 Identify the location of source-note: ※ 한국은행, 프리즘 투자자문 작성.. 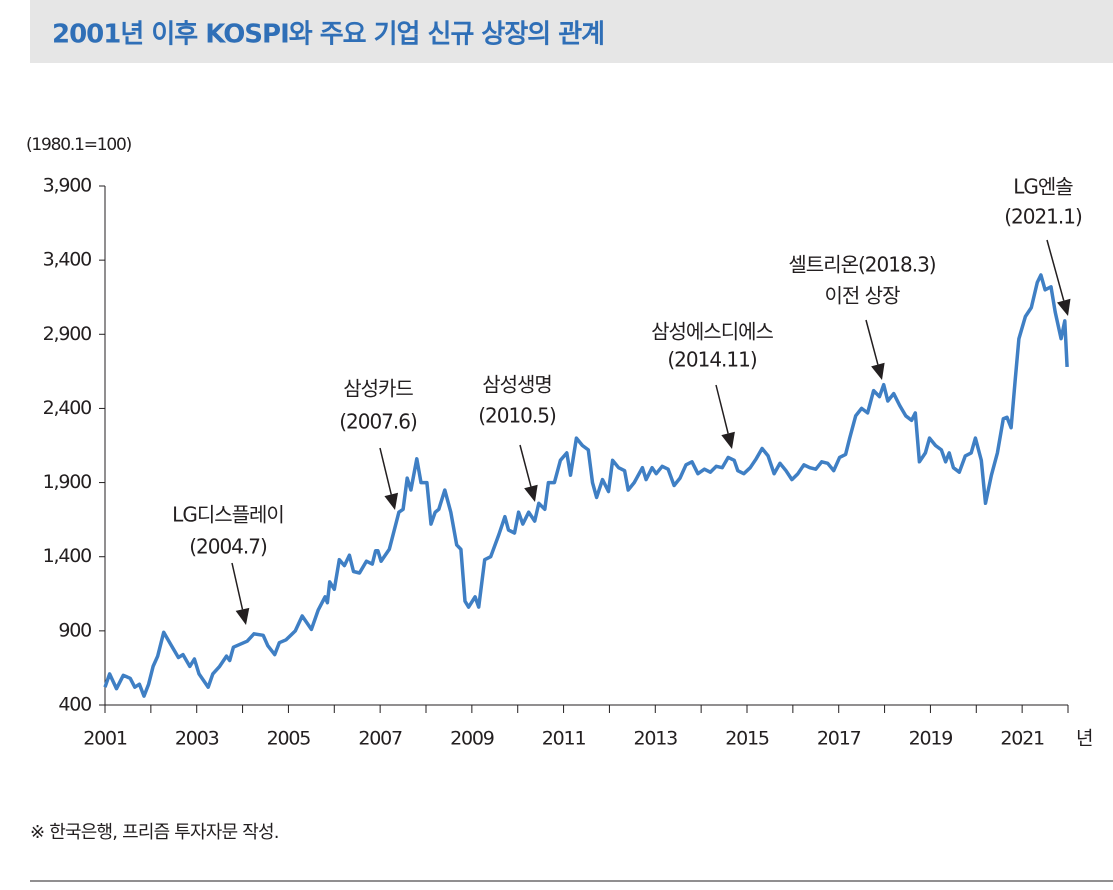
(154, 832).